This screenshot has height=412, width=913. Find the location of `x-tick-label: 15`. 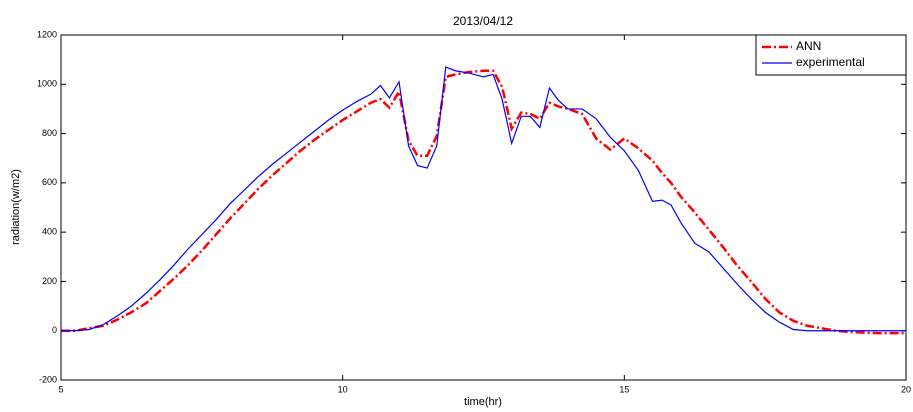

x-tick-label: 15 is located at coordinates (624, 389).